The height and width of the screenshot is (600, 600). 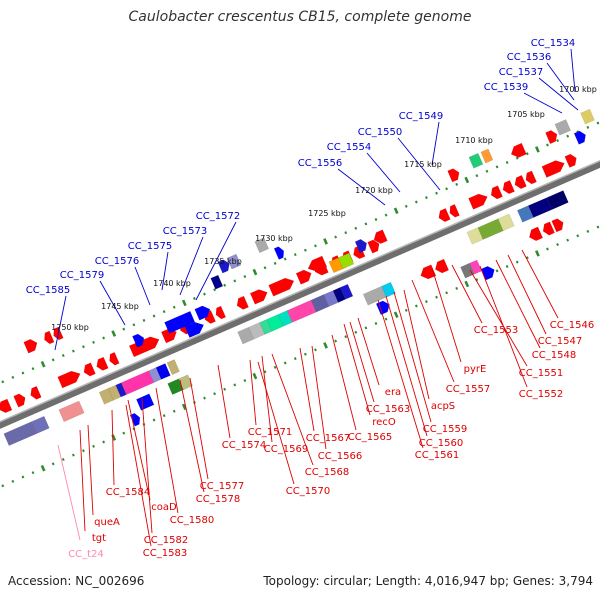 I want to click on scale-label: 1735 kbp, so click(x=223, y=261).